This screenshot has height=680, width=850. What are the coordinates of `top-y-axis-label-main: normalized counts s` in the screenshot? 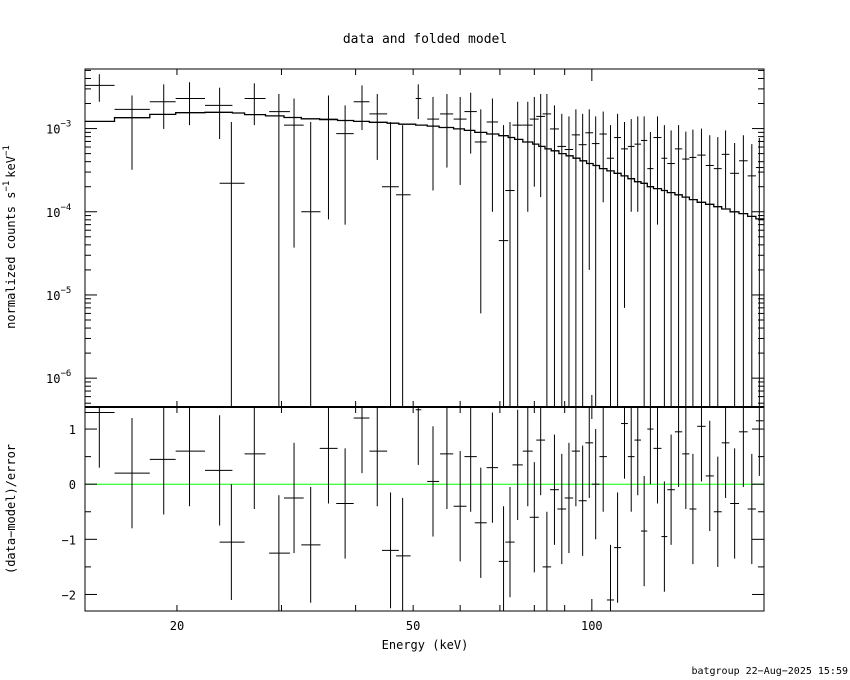 It's located at (11, 260).